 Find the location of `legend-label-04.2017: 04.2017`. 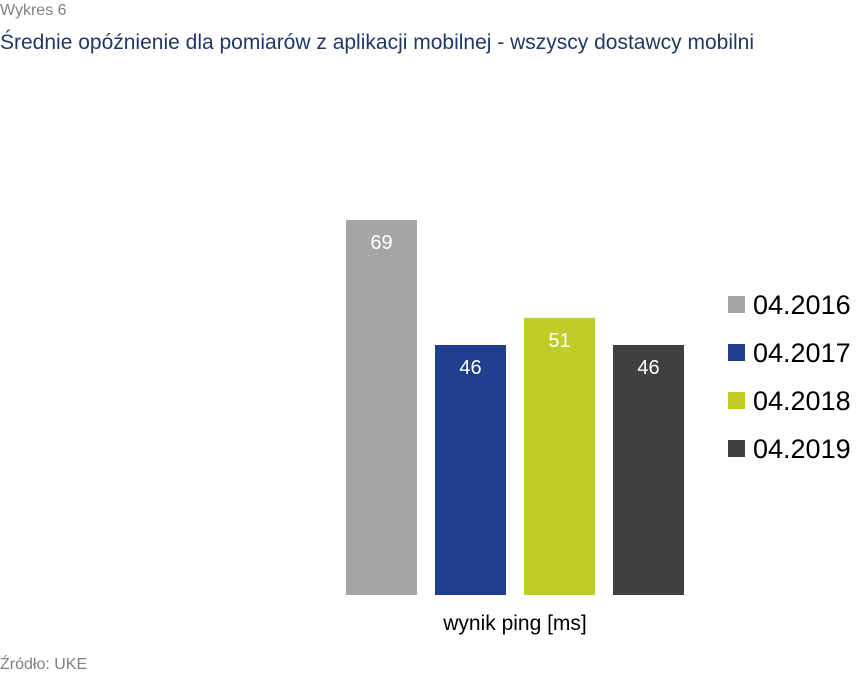

legend-label-04.2017: 04.2017 is located at coordinates (802, 353).